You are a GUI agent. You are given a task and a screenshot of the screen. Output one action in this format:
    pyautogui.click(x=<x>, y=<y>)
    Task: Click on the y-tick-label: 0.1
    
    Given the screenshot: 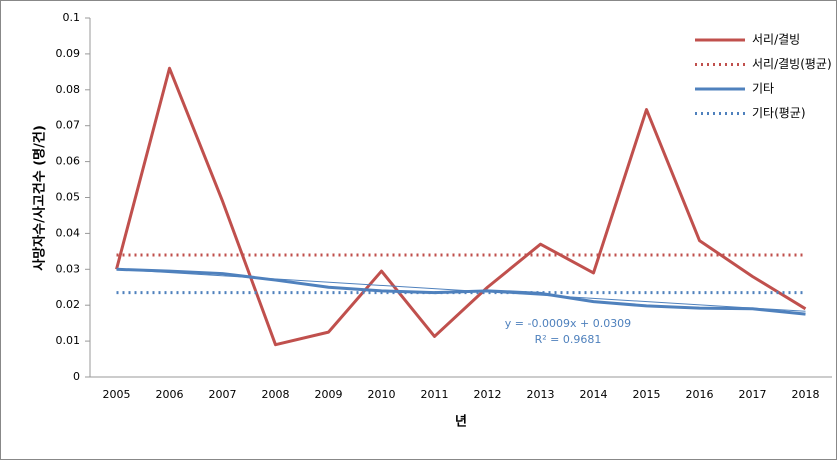 What is the action you would take?
    pyautogui.click(x=72, y=17)
    